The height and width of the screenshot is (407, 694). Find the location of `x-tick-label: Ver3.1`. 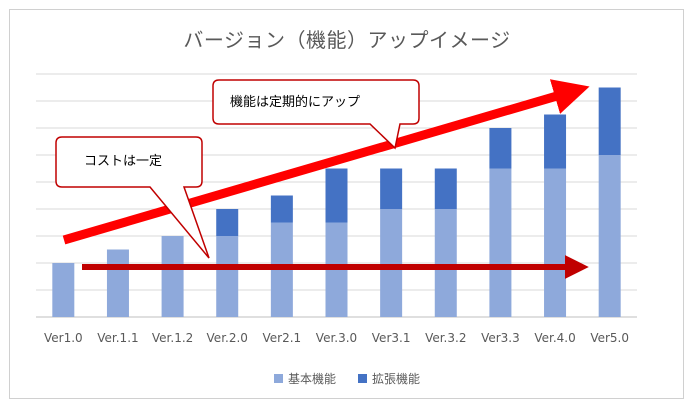

x-tick-label: Ver3.1 is located at coordinates (391, 338).